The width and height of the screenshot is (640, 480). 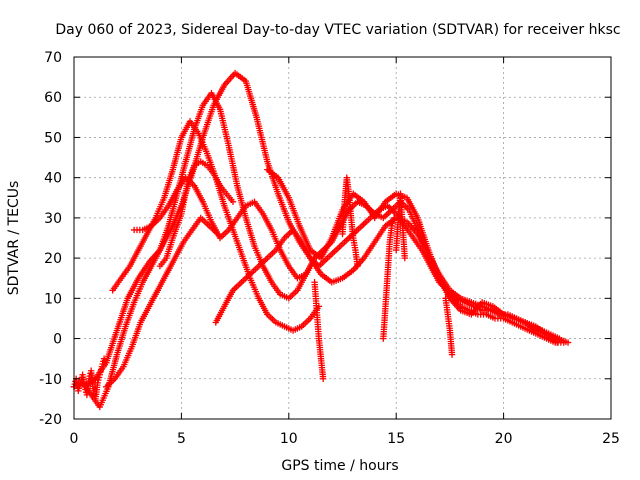 What do you see at coordinates (53, 259) in the screenshot?
I see `y-tick-label: 20` at bounding box center [53, 259].